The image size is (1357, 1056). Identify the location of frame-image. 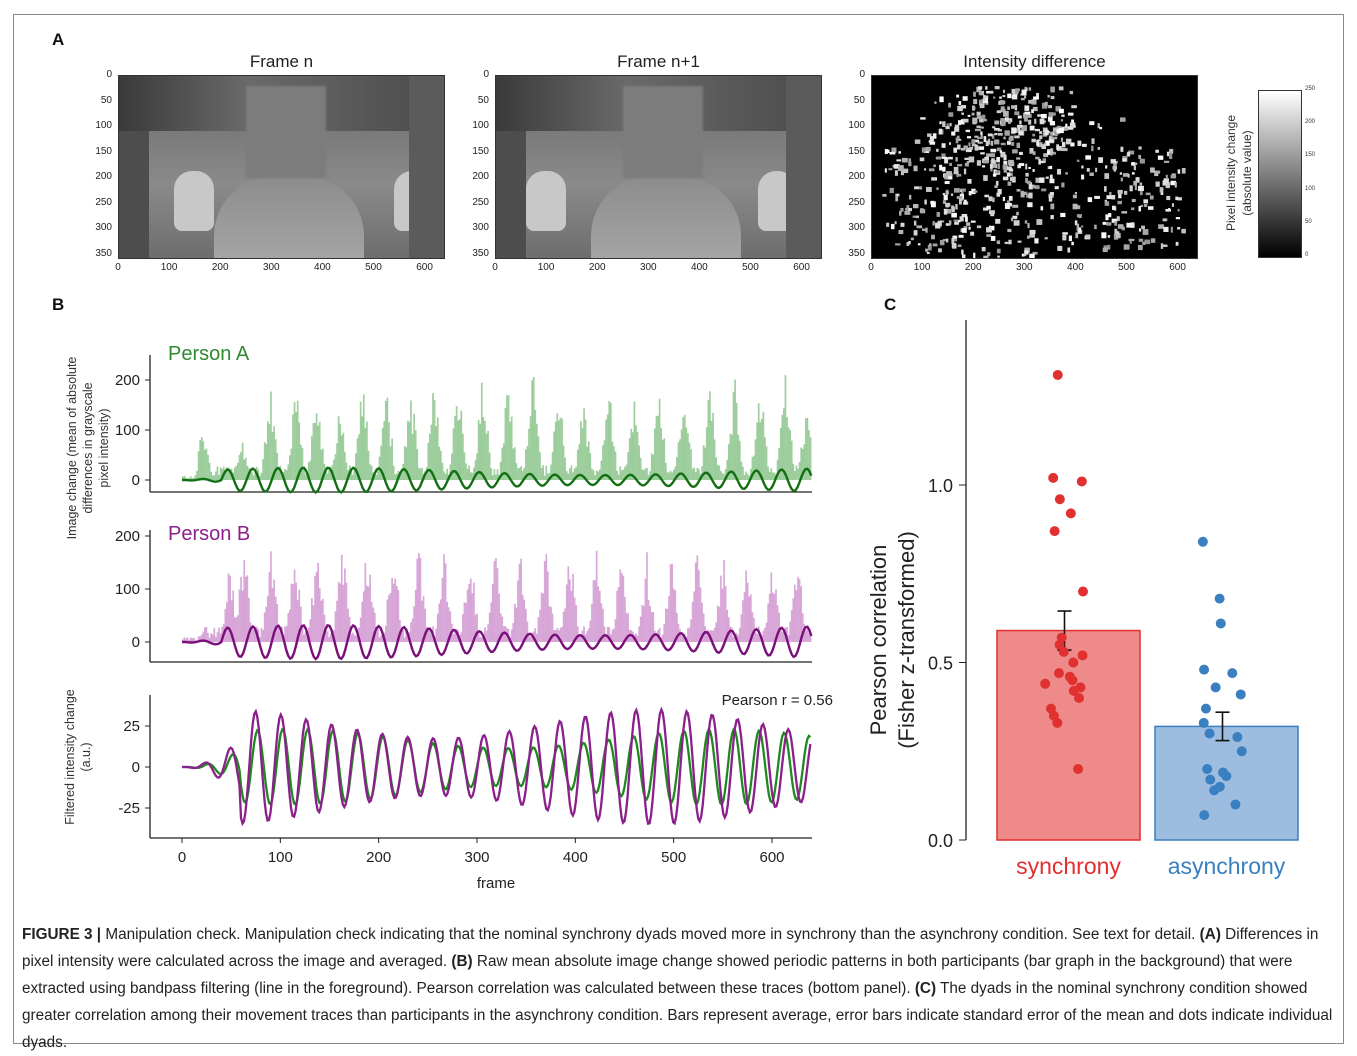
(281, 167).